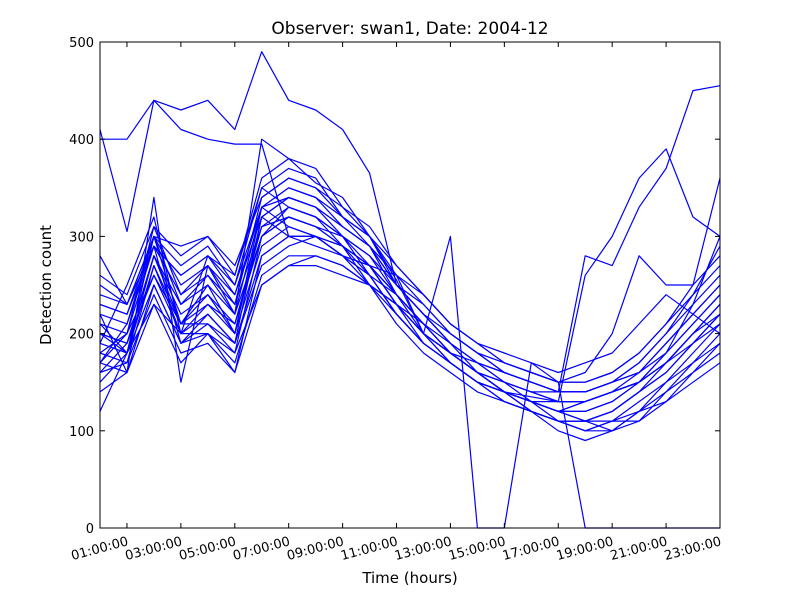 The height and width of the screenshot is (600, 800). What do you see at coordinates (409, 578) in the screenshot?
I see `x-axis-label: Time (hours)` at bounding box center [409, 578].